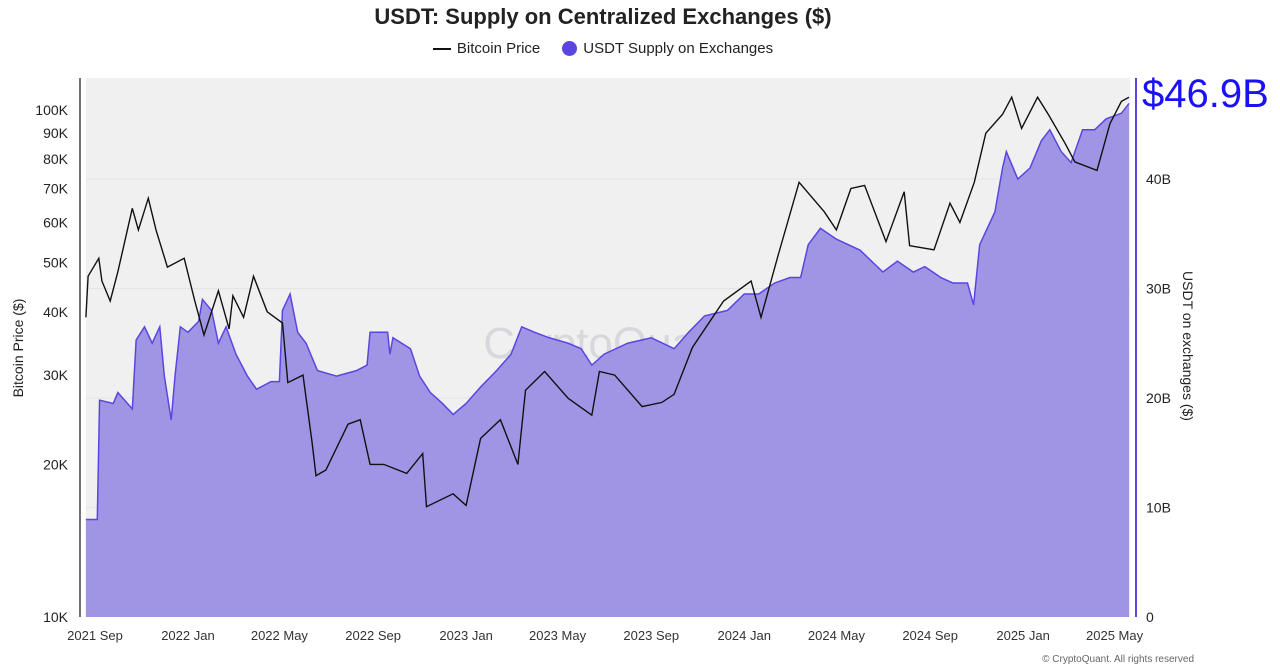 The image size is (1280, 669). What do you see at coordinates (1205, 94) in the screenshot?
I see `latest-value-annotation: $46.9B` at bounding box center [1205, 94].